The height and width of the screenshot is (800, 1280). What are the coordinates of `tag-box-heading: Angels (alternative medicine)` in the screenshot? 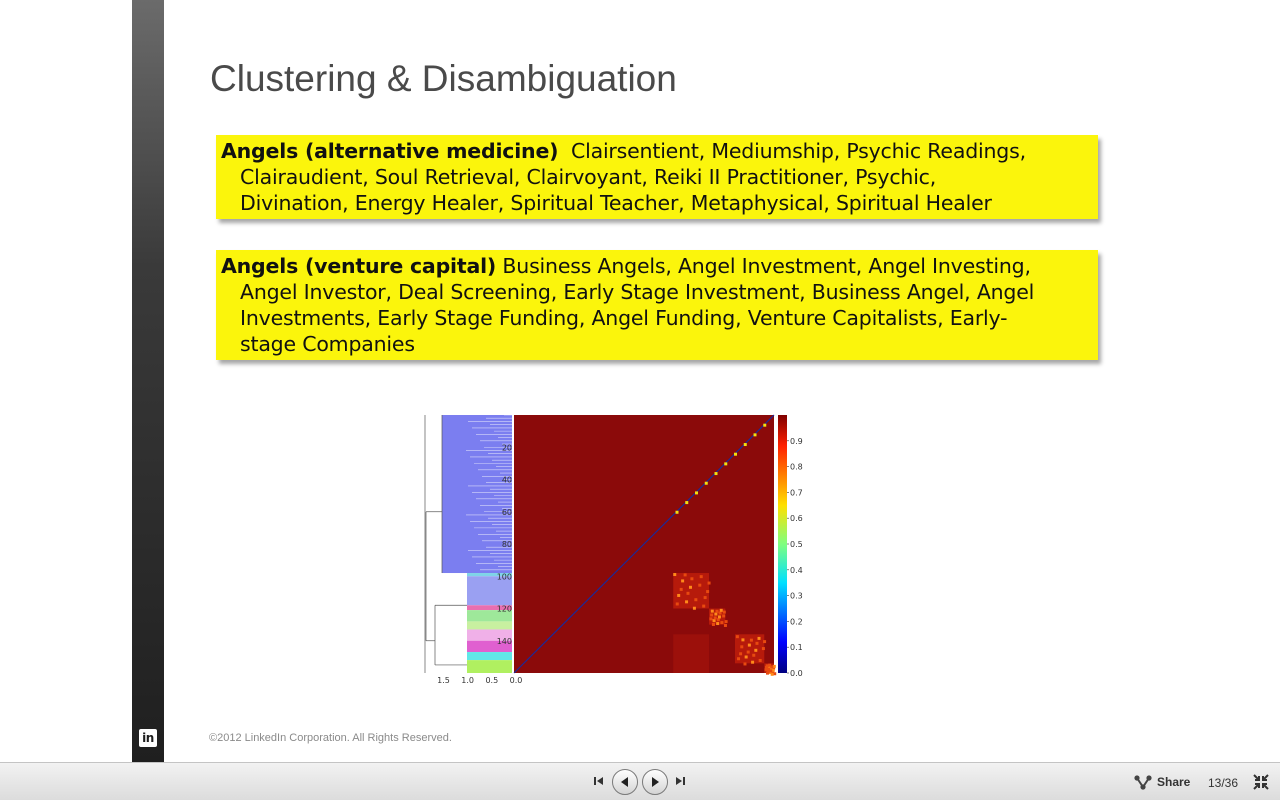 It's located at (390, 151).